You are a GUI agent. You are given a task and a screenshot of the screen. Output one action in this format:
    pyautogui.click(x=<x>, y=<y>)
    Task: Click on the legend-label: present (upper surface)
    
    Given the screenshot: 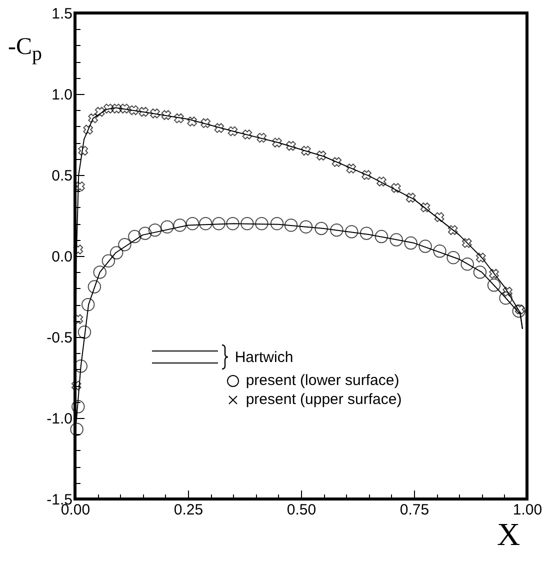 What is the action you would take?
    pyautogui.click(x=324, y=399)
    